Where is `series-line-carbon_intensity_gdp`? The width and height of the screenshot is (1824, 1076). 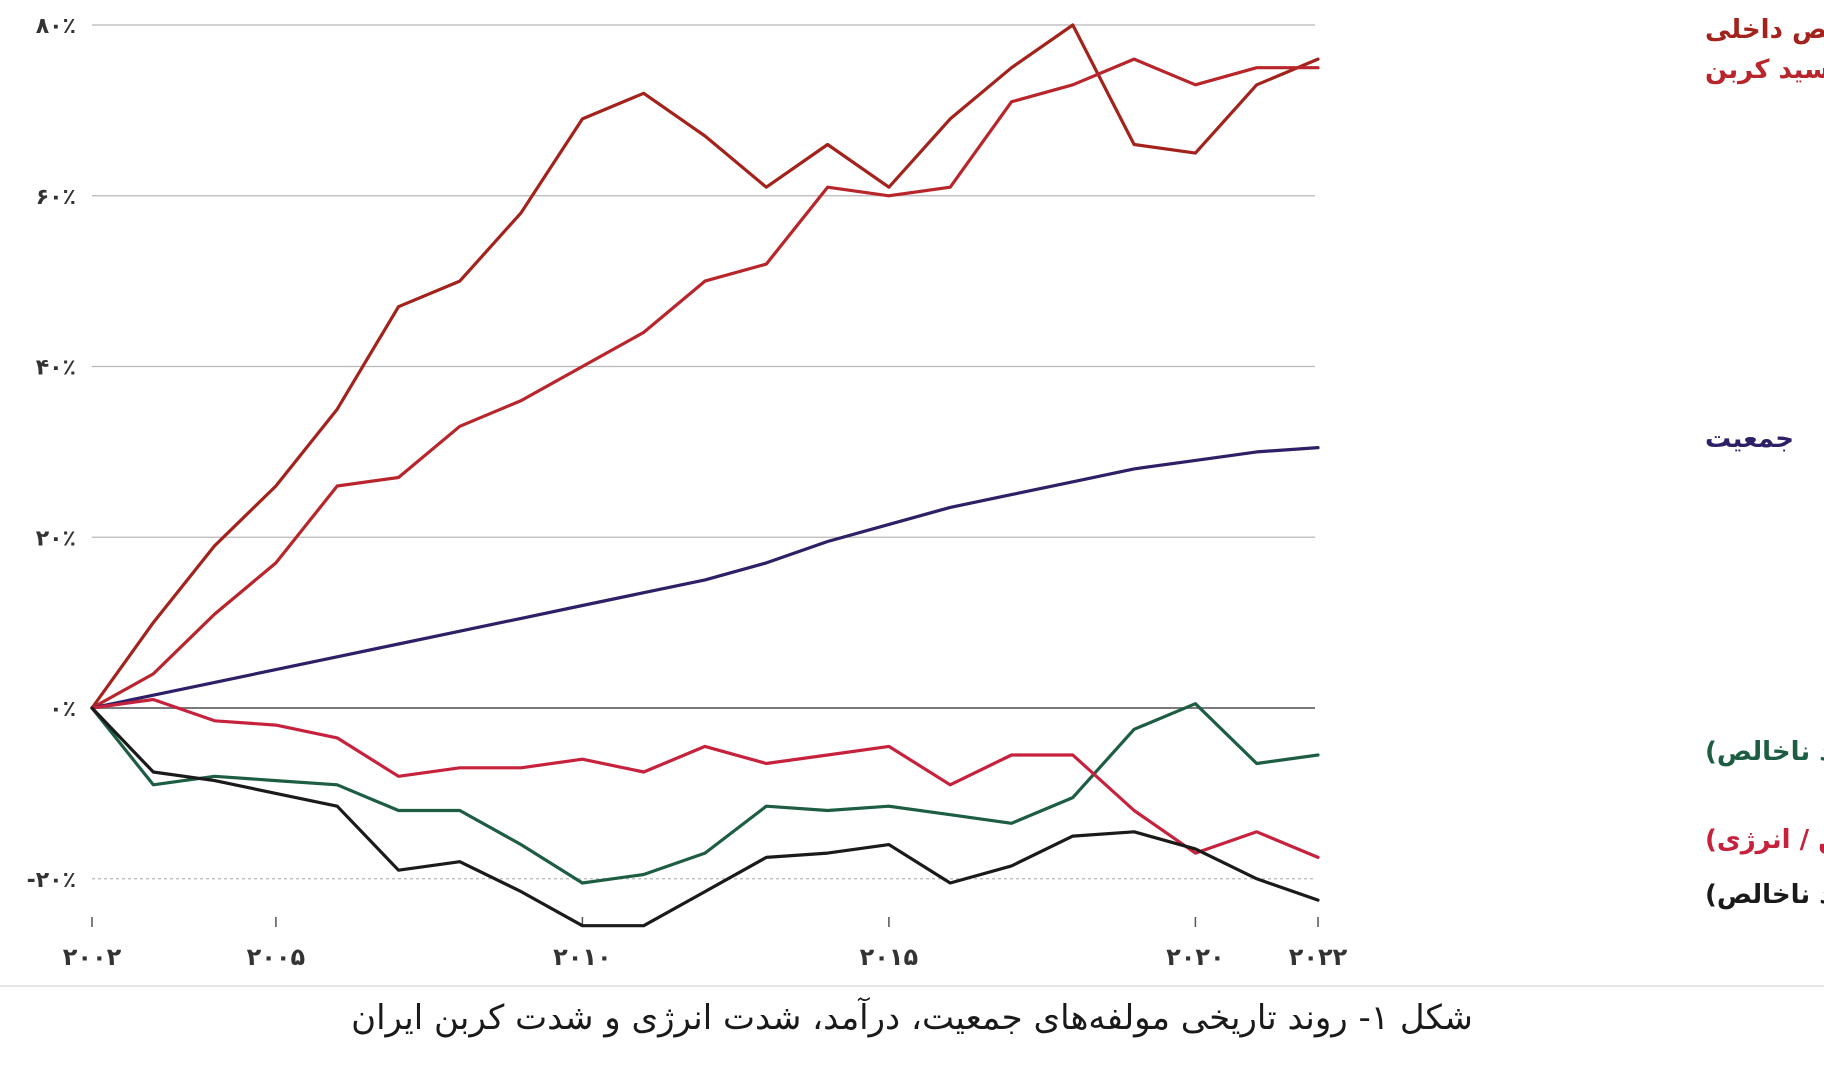
series-line-carbon_intensity_gdp is located at coordinates (705, 817).